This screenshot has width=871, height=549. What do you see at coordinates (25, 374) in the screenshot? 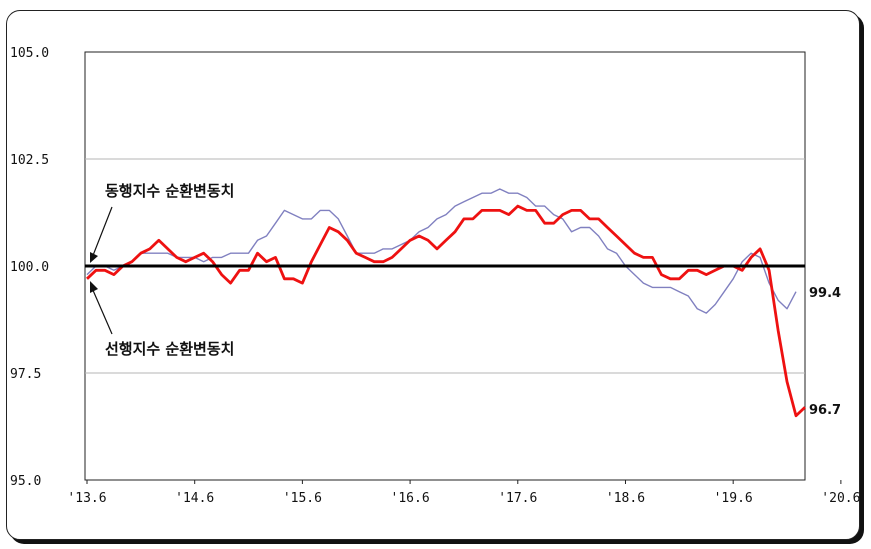
I see `y-tick-label: 97.5` at bounding box center [25, 374].